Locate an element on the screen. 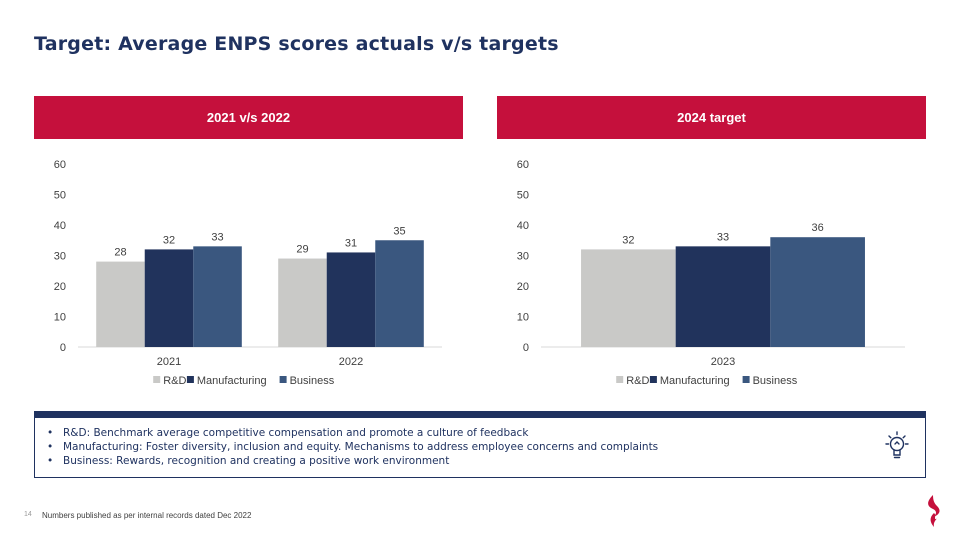  bar-r-d-2023 is located at coordinates (628, 298).